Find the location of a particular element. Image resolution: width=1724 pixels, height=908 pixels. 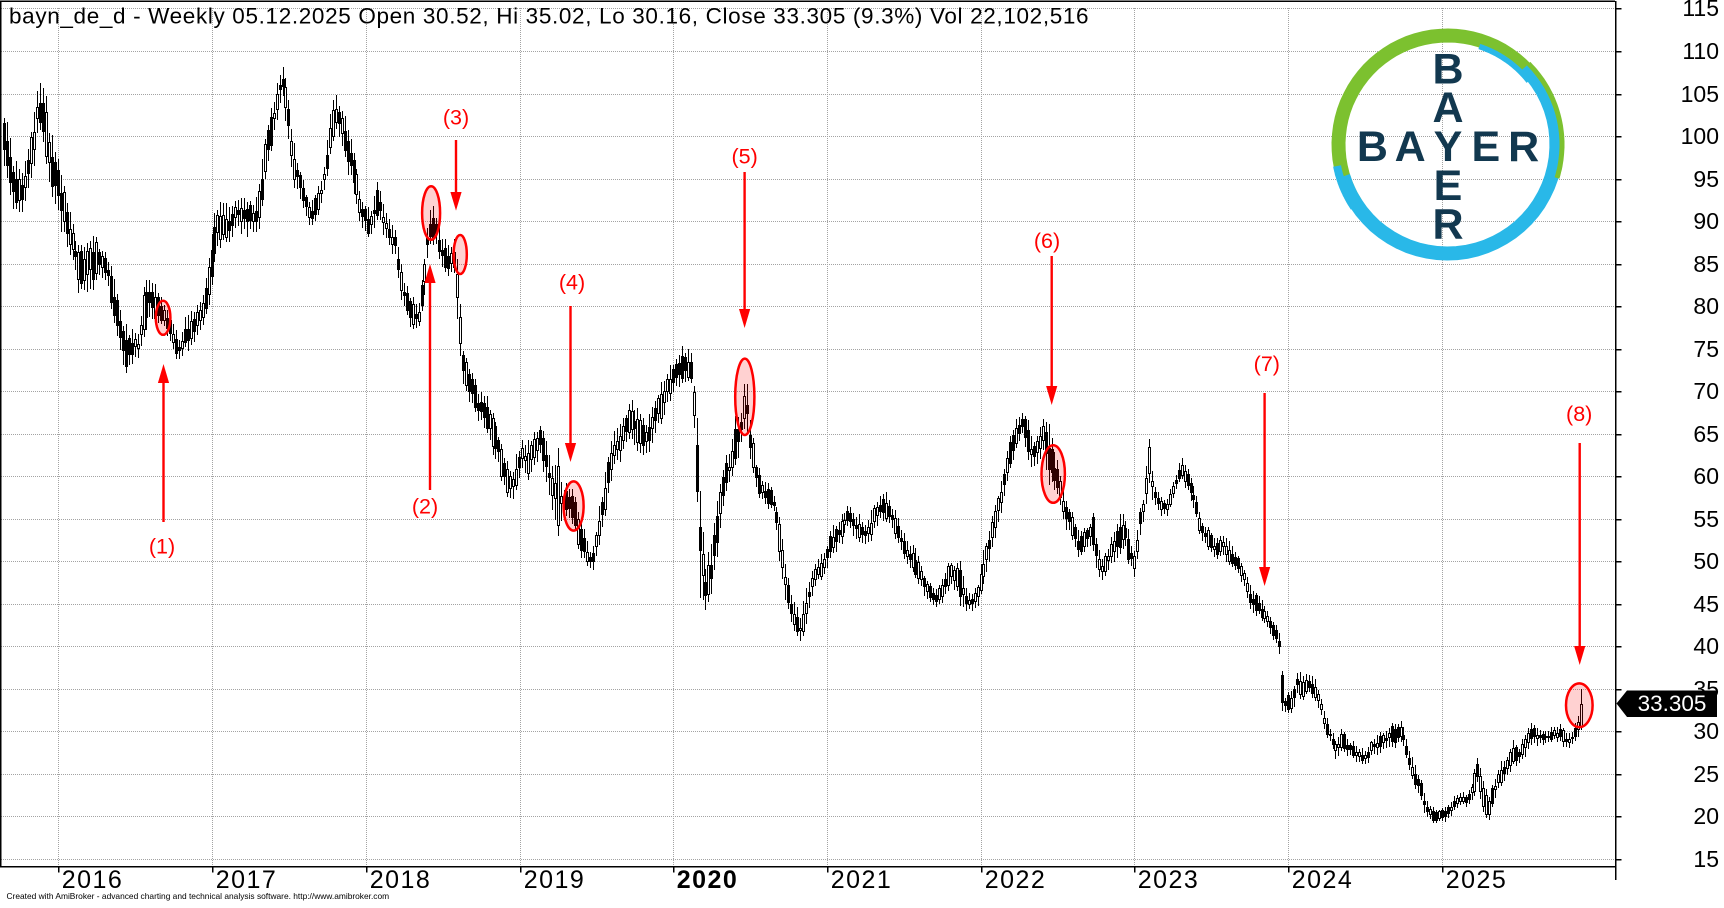

svg-text: 60 is located at coordinates (1706, 476).